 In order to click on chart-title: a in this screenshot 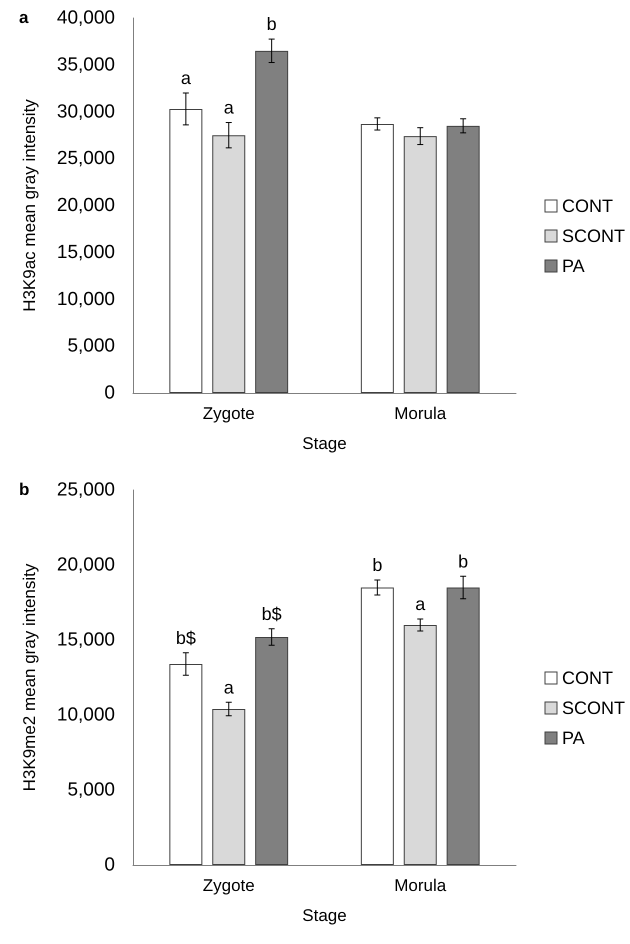, I will do `click(24, 17)`.